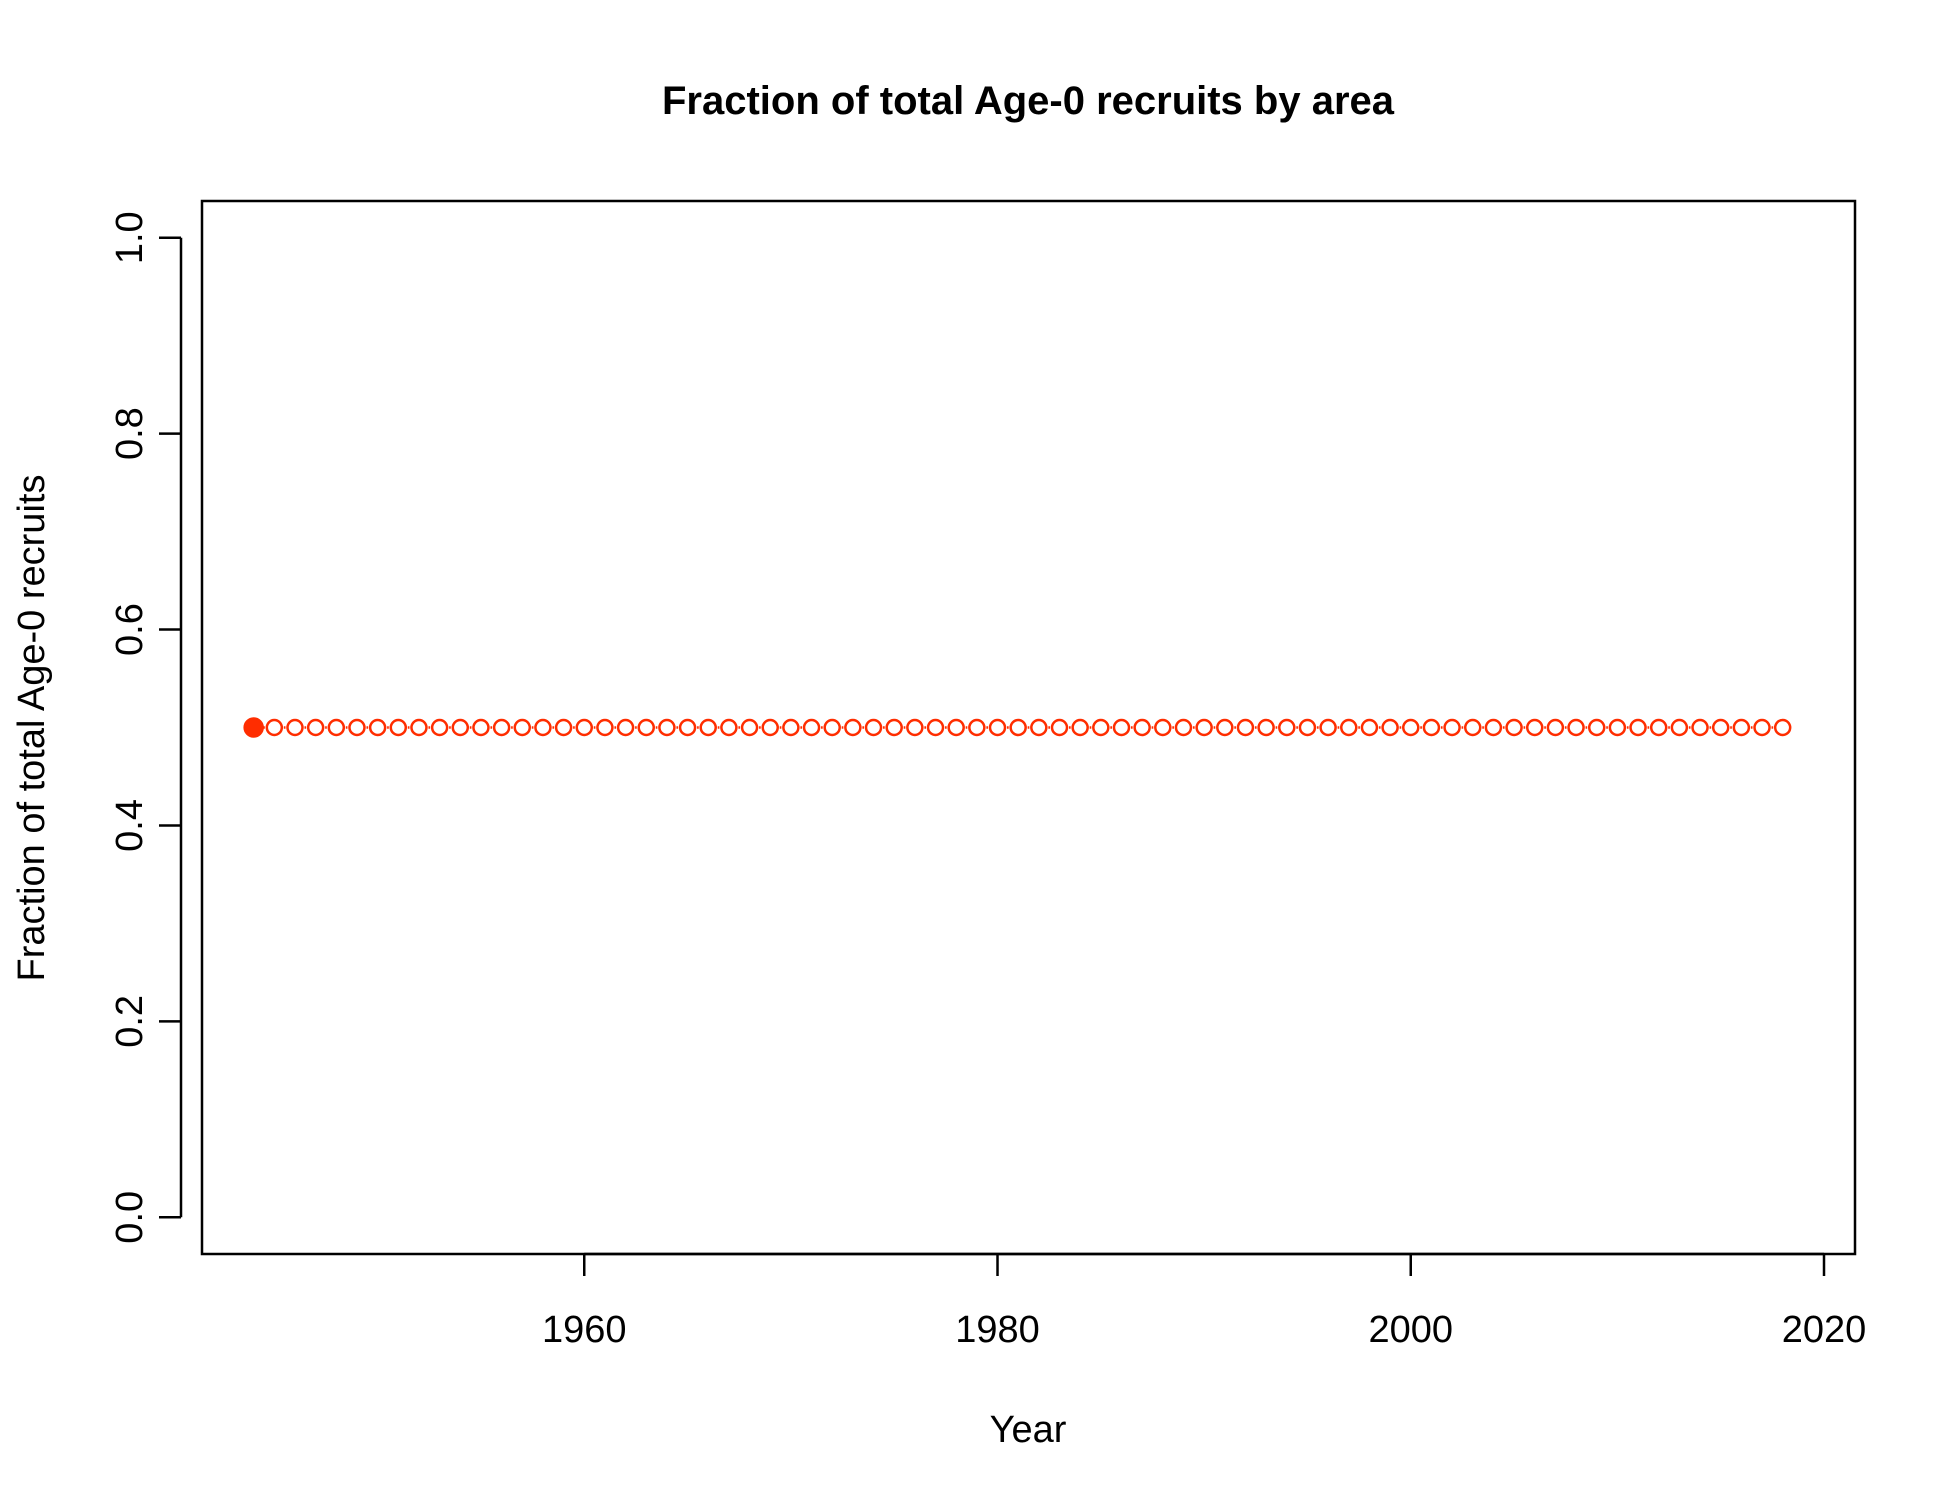 Image resolution: width=1950 pixels, height=1500 pixels. I want to click on y-tick-label: 0.0, so click(130, 1217).